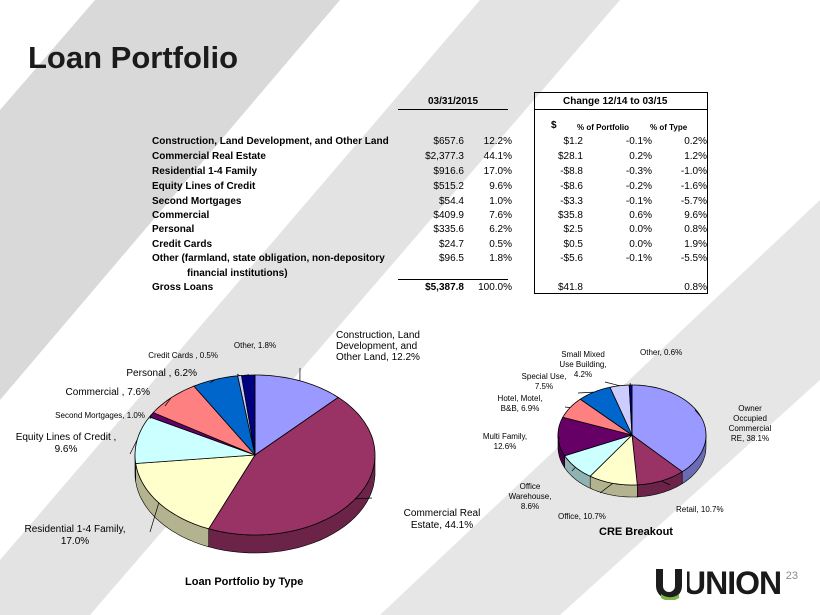 The width and height of the screenshot is (820, 615). I want to click on row-change: $28.1, so click(570, 156).